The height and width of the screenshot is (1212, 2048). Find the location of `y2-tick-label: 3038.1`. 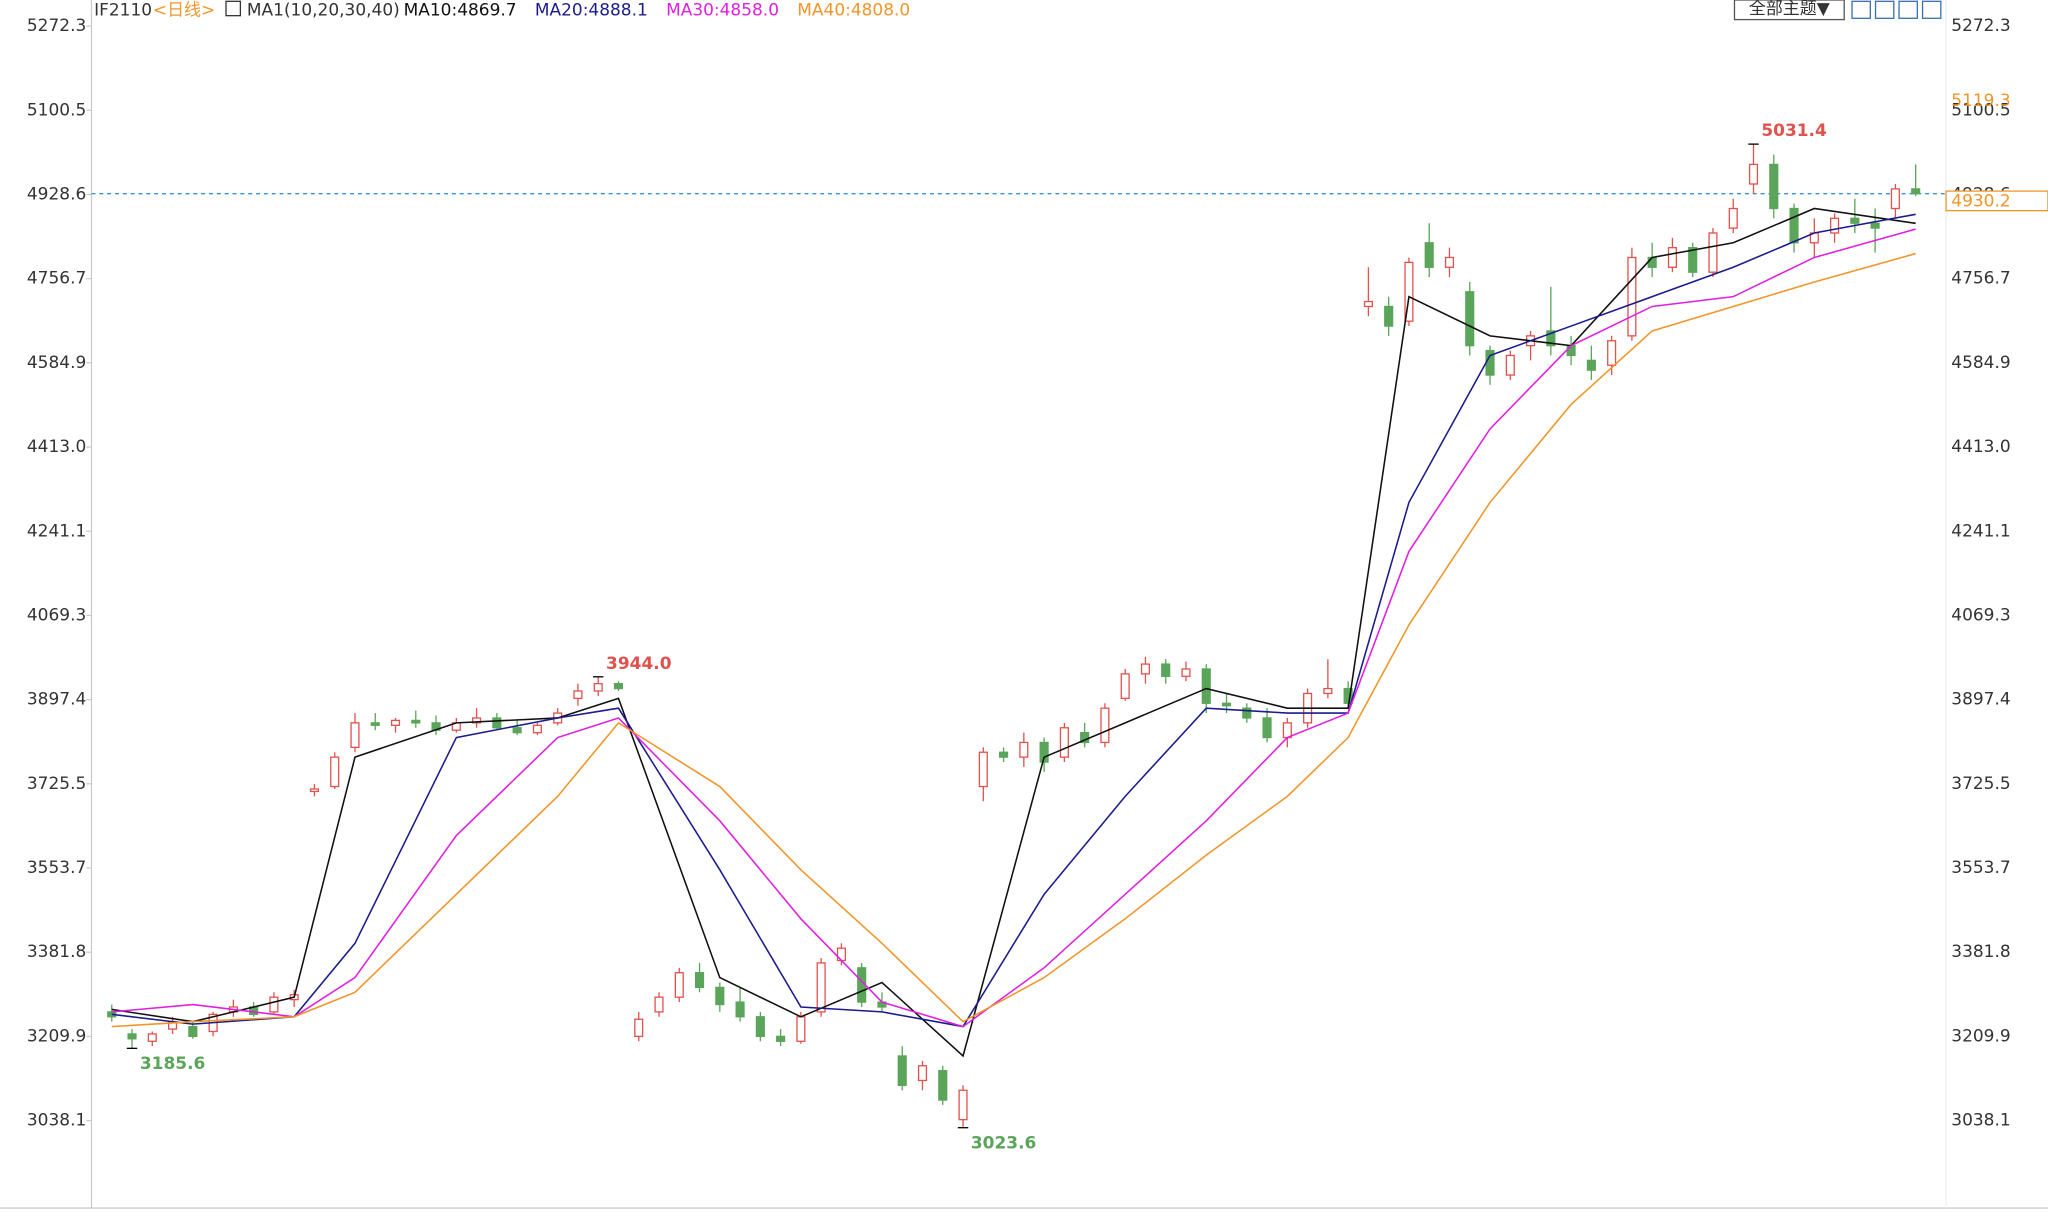

y2-tick-label: 3038.1 is located at coordinates (1980, 1121).